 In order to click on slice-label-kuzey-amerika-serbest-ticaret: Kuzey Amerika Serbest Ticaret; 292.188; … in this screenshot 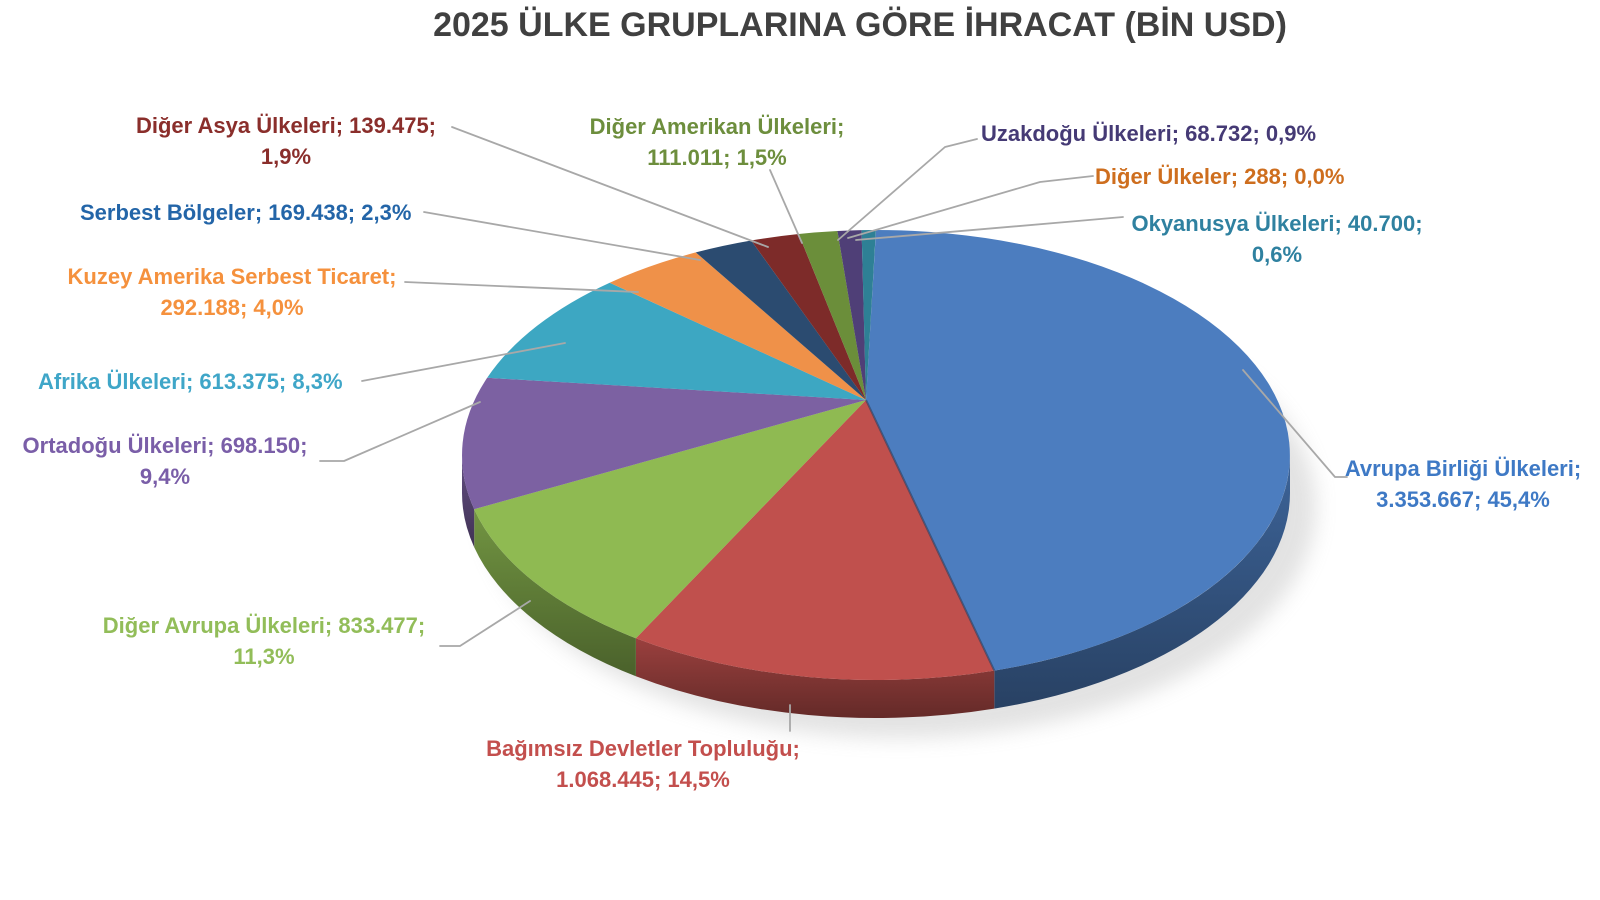, I will do `click(232, 292)`.